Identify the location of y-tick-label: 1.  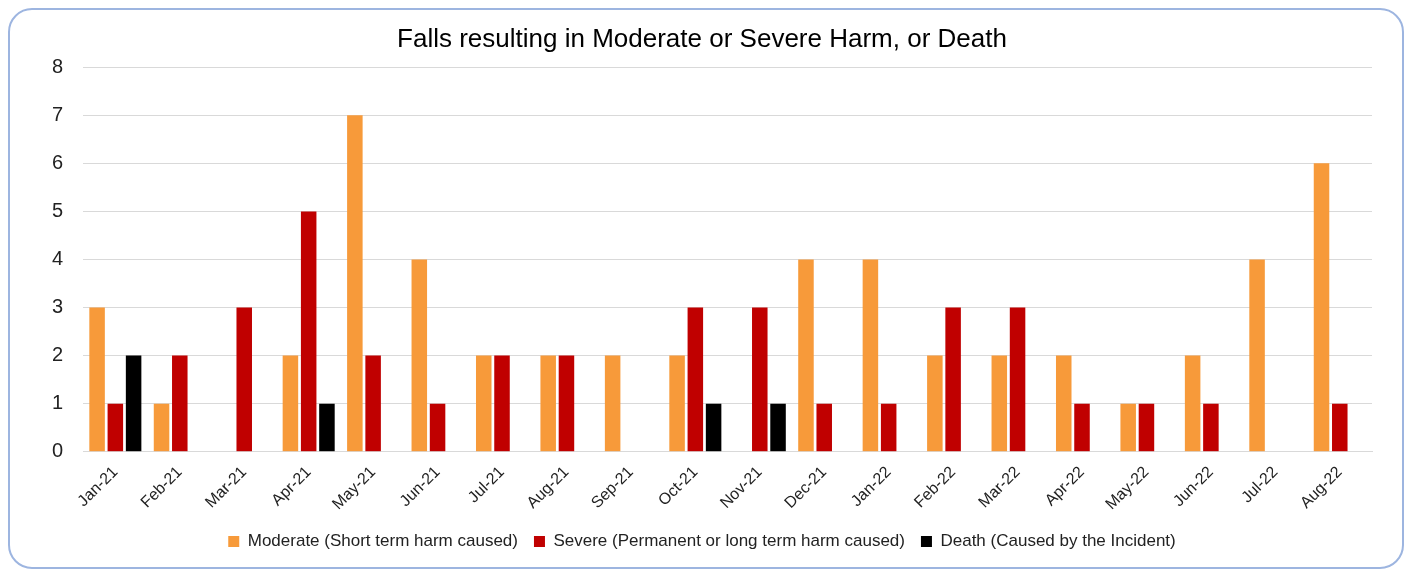
(58, 402).